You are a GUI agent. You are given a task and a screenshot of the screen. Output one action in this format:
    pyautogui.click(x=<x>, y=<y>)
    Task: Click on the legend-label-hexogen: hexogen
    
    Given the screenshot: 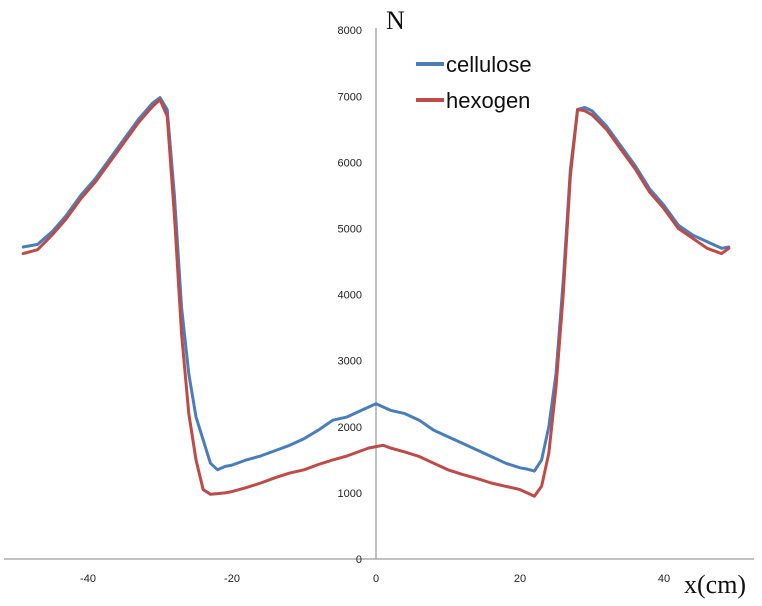 What is the action you would take?
    pyautogui.click(x=488, y=100)
    